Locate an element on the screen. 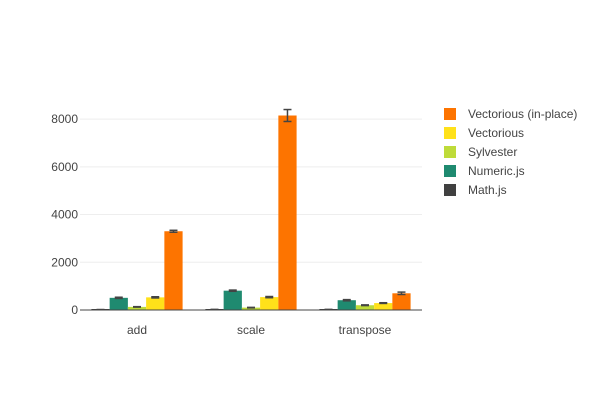 The width and height of the screenshot is (600, 400). x-tick-label: add is located at coordinates (137, 330).